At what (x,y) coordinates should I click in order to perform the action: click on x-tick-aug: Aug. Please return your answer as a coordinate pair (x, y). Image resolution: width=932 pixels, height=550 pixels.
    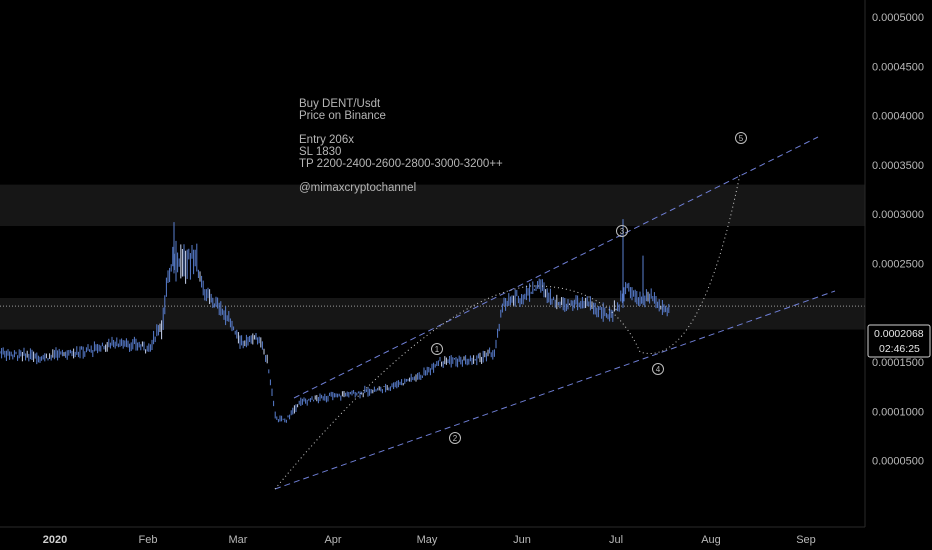
    Looking at the image, I should click on (711, 540).